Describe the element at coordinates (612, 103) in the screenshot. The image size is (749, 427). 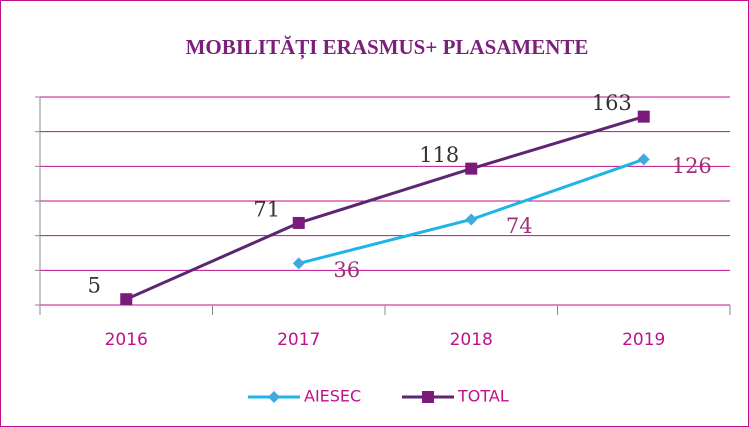
I see `data-label: 163` at that location.